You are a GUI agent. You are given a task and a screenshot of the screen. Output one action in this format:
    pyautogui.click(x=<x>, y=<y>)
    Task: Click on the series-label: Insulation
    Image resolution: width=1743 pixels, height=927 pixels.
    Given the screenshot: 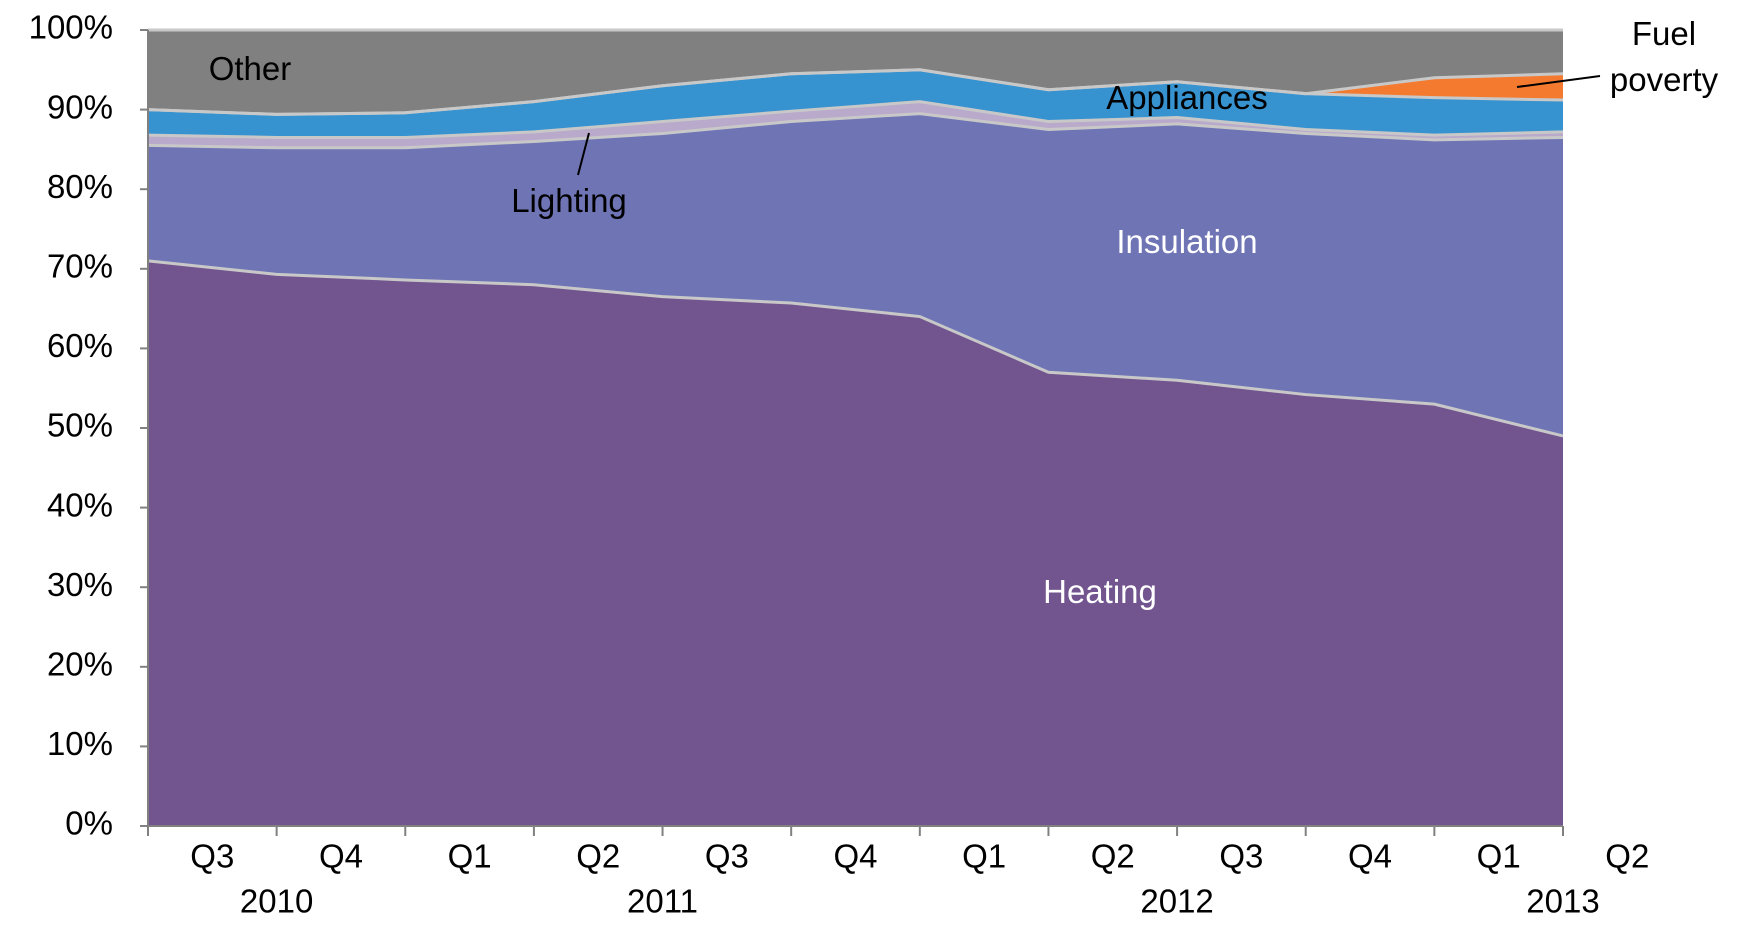 What is the action you would take?
    pyautogui.click(x=1187, y=241)
    